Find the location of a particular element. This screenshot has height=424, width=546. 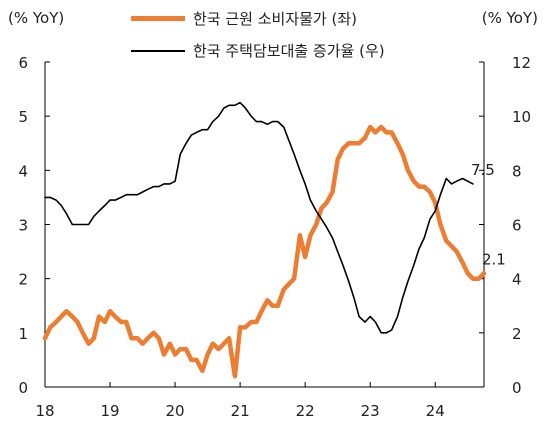

right-tick-label: 8 is located at coordinates (517, 171).